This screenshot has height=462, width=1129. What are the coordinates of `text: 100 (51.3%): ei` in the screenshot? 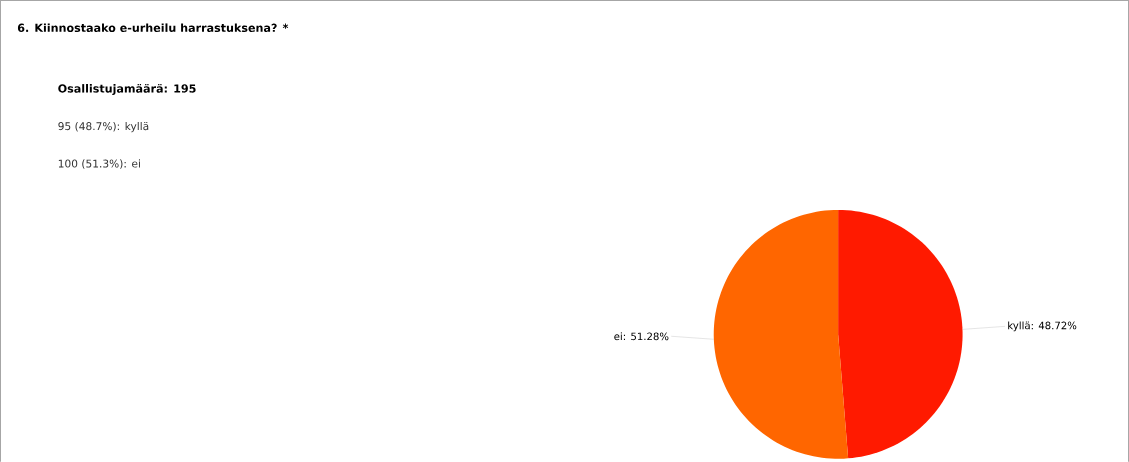 It's located at (99, 164).